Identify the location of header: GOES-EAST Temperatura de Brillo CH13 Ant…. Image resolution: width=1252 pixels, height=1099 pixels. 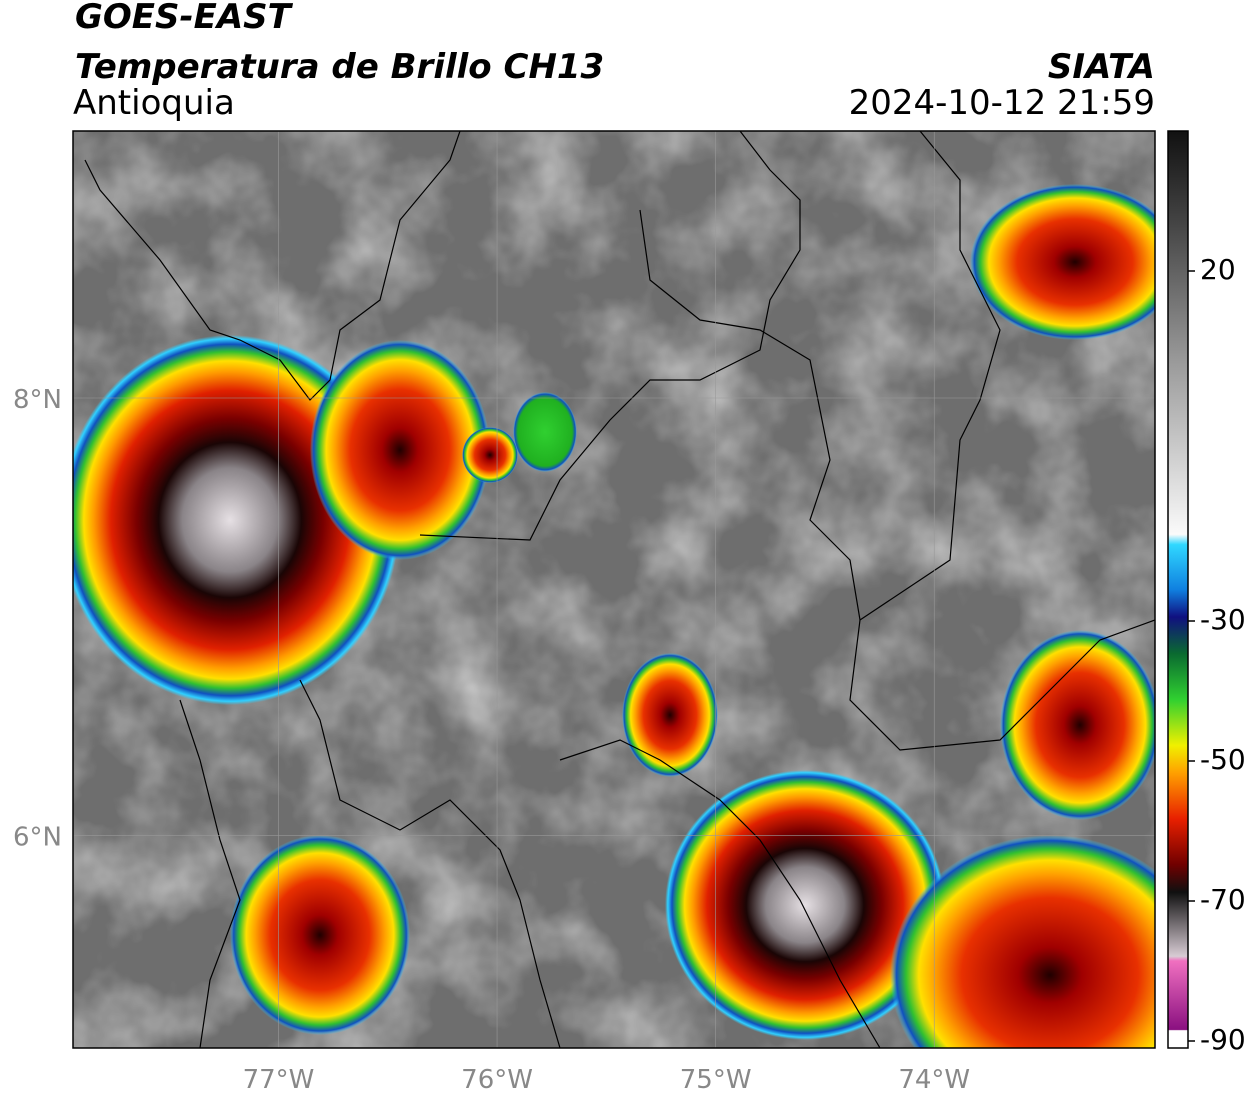
(614, 61).